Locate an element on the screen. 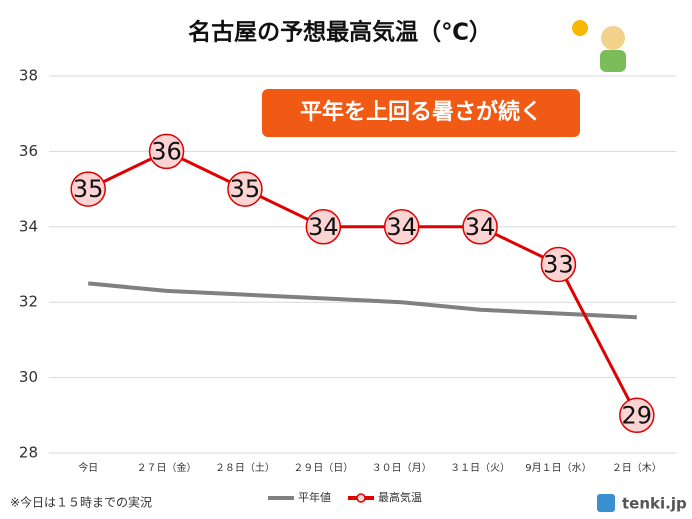 This screenshot has height=519, width=692. annotation: 平年を上回る暑さが続く is located at coordinates (421, 112).